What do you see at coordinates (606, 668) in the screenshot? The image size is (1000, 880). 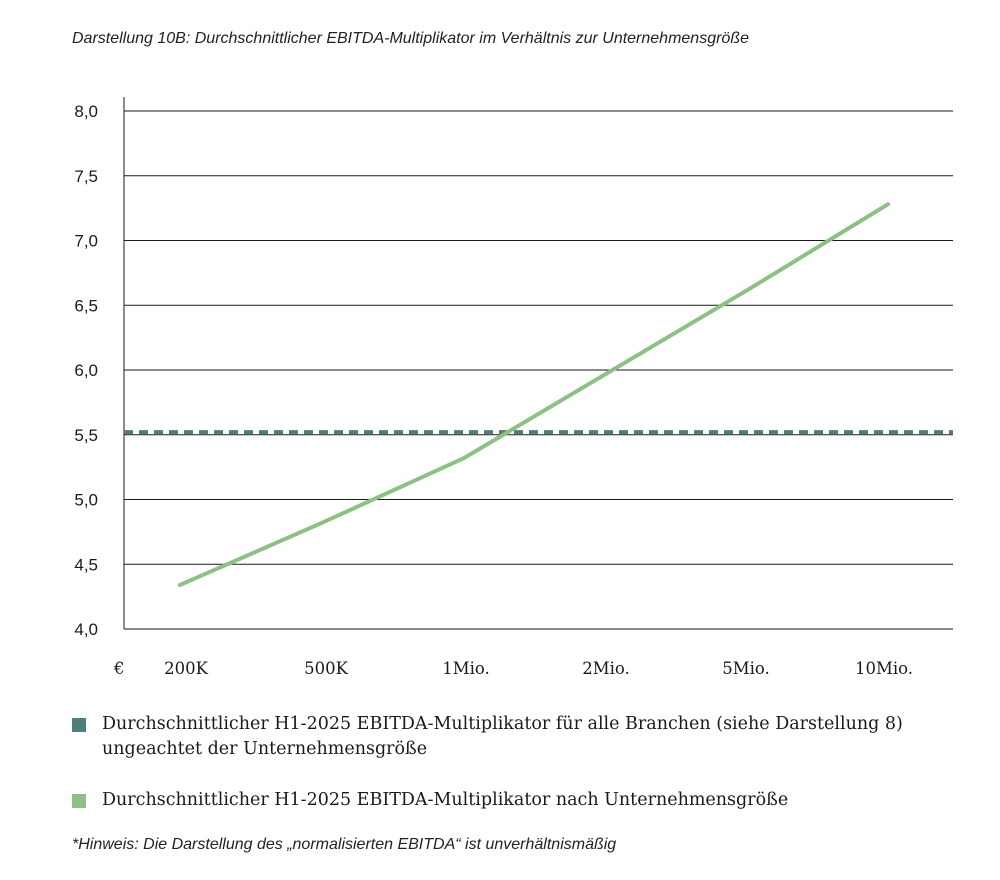 I see `x-tick-label: 2Mio.` at bounding box center [606, 668].